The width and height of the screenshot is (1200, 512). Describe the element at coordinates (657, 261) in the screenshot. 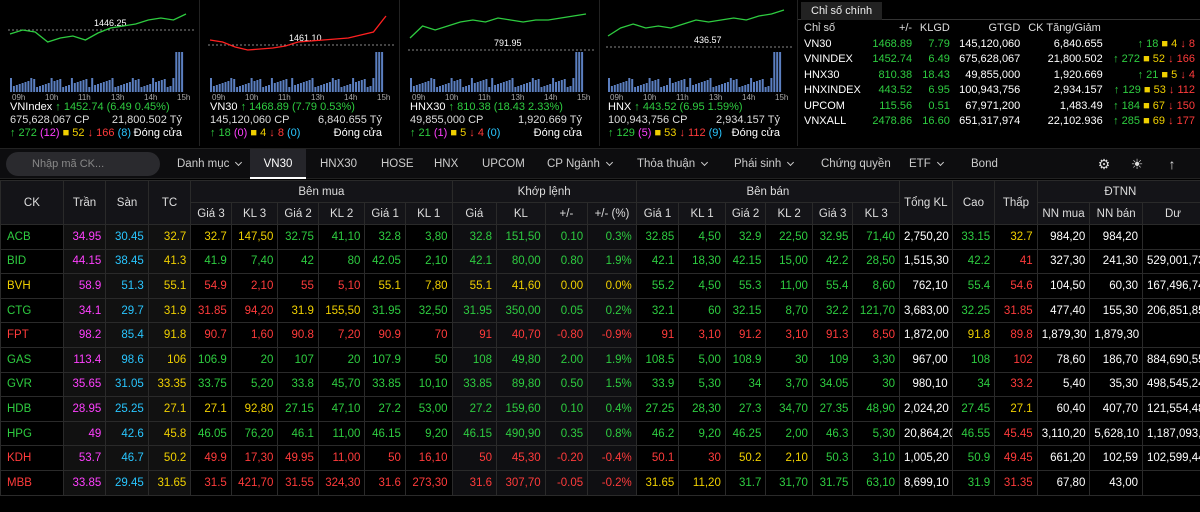

I see `ask-price-1: 42.1` at that location.